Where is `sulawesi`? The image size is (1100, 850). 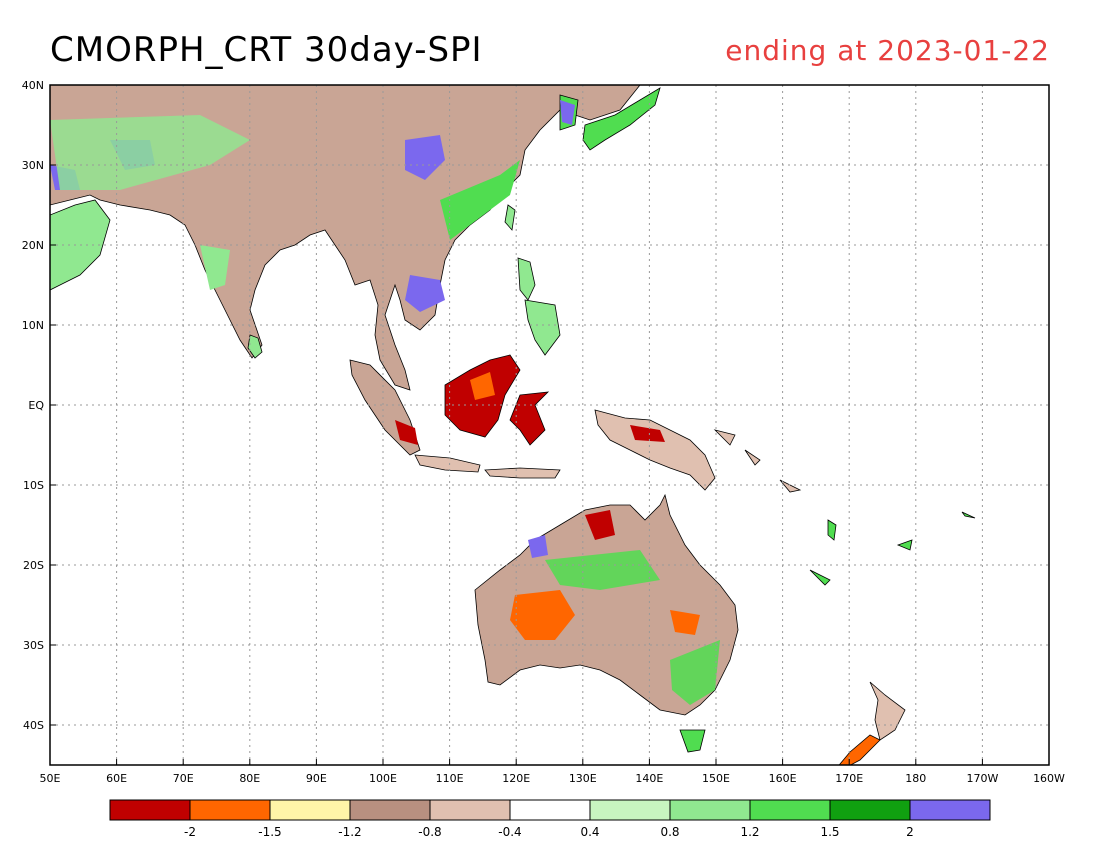 sulawesi is located at coordinates (529, 418).